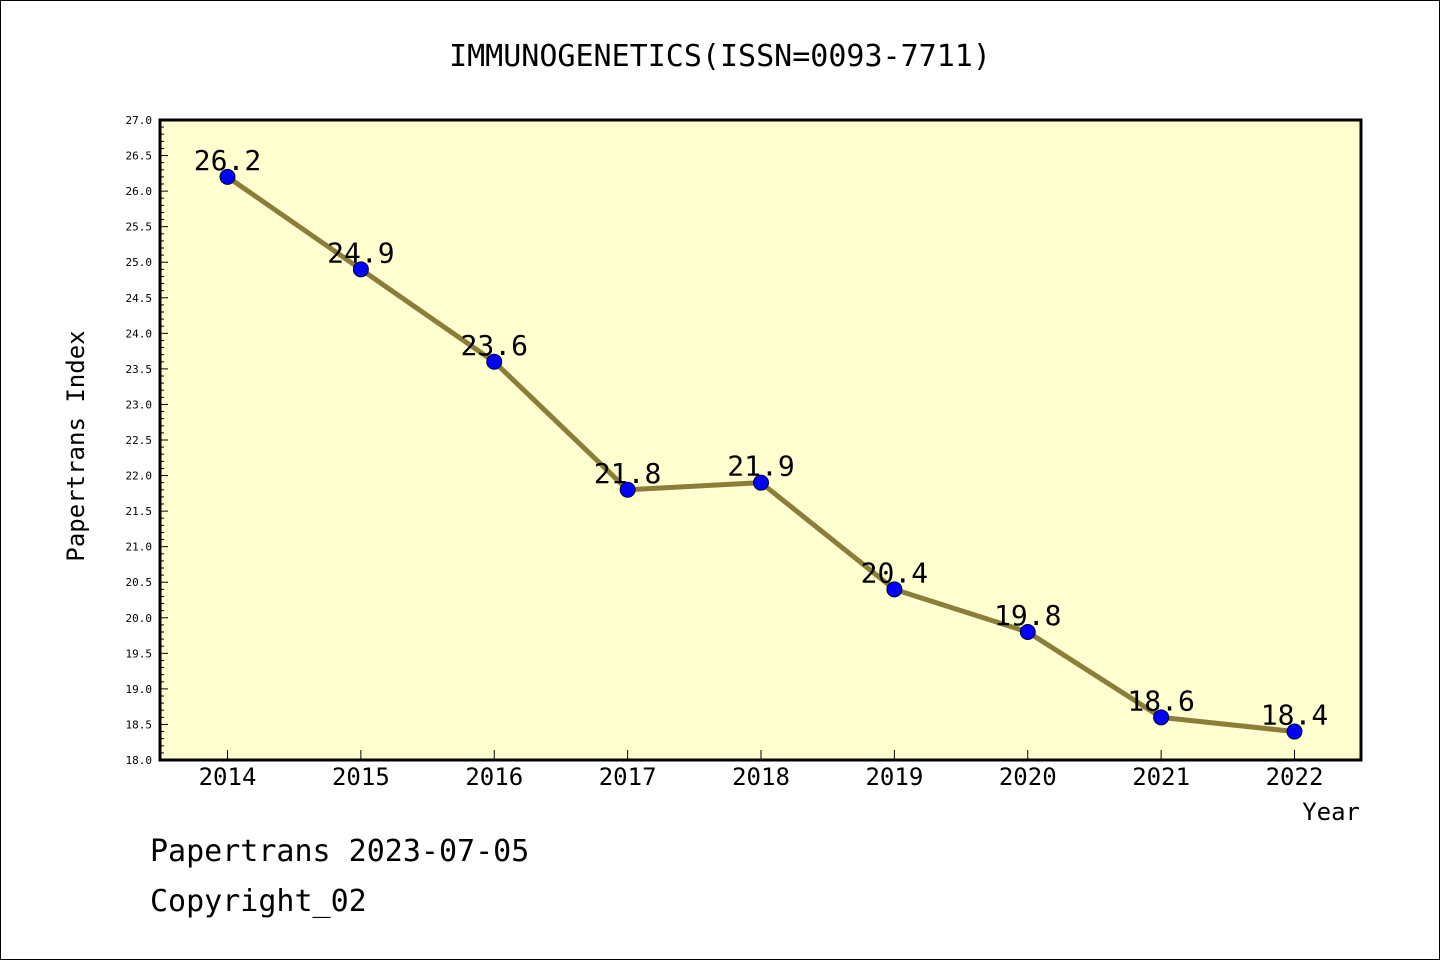 This screenshot has height=960, width=1440. I want to click on x-axis: 2014 2015 2016 2017 2018 2019 2020 2021 2022, so click(761, 770).